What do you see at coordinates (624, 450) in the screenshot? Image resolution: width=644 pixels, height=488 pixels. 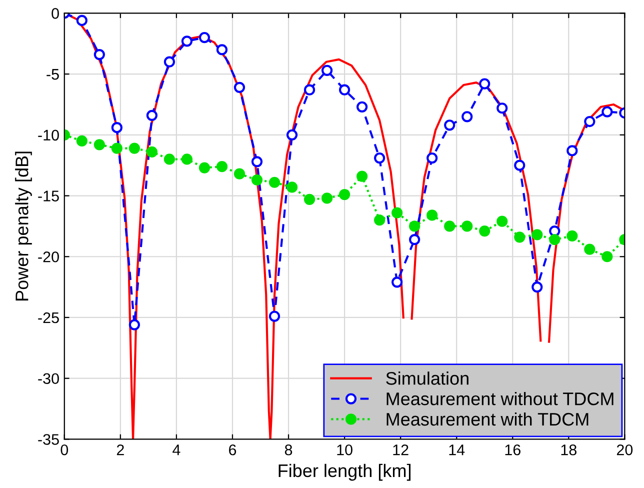 I see `x-tick-label: 20` at bounding box center [624, 450].